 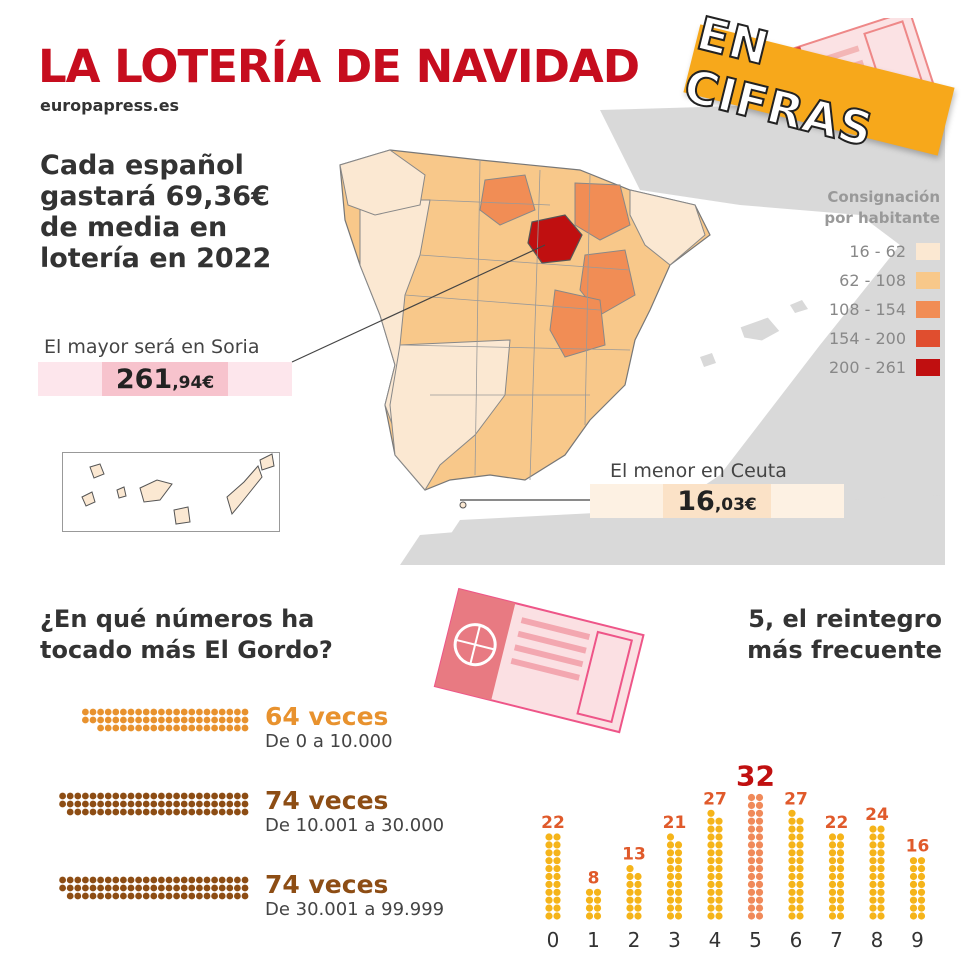 What do you see at coordinates (917, 940) in the screenshot?
I see `reintegro-category-label: 9` at bounding box center [917, 940].